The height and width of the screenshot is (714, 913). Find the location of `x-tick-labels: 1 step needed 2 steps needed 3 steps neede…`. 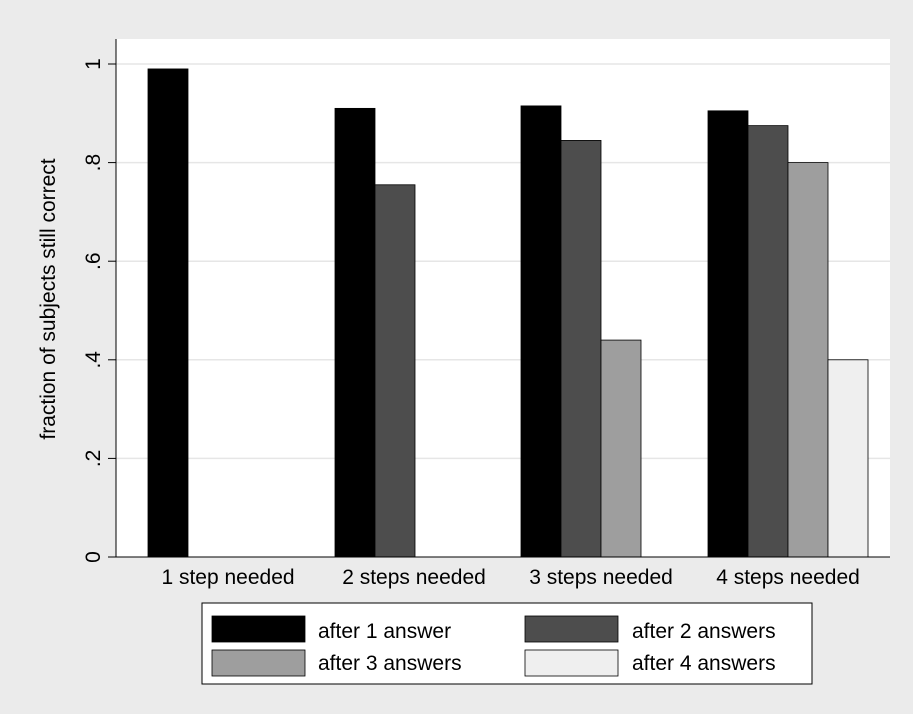

x-tick-labels: 1 step needed 2 steps needed 3 steps neede… is located at coordinates (510, 577).